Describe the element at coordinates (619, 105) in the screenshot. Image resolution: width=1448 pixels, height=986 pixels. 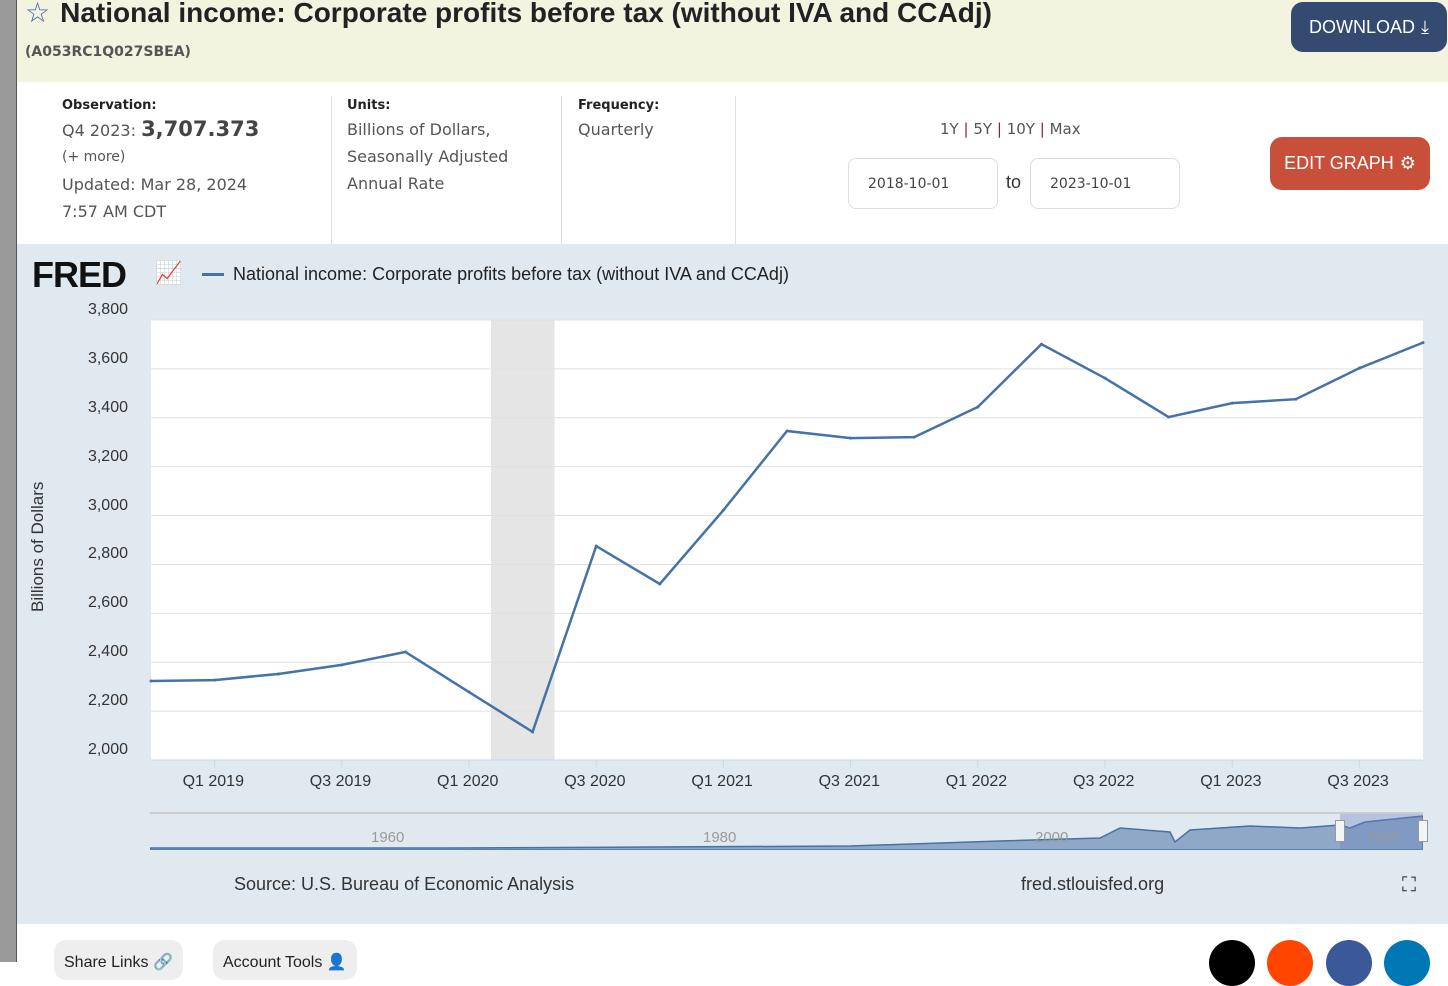
I see `frequency-label: Frequency:` at that location.